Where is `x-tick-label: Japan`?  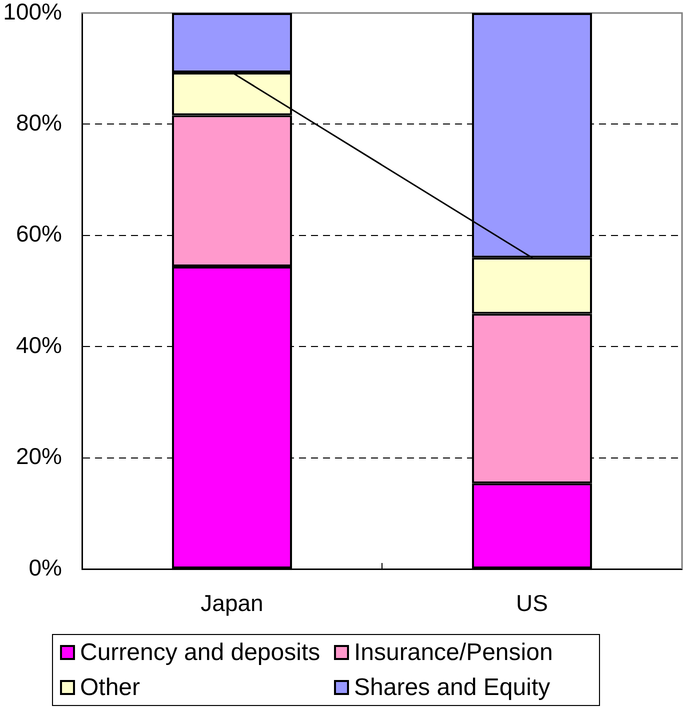
x-tick-label: Japan is located at coordinates (232, 603).